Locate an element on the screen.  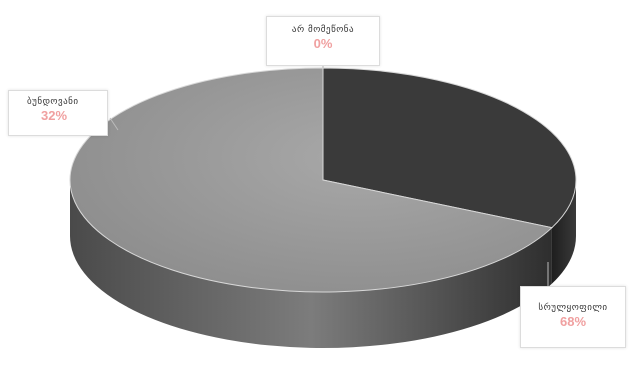
data-label-value: 68% is located at coordinates (573, 321).